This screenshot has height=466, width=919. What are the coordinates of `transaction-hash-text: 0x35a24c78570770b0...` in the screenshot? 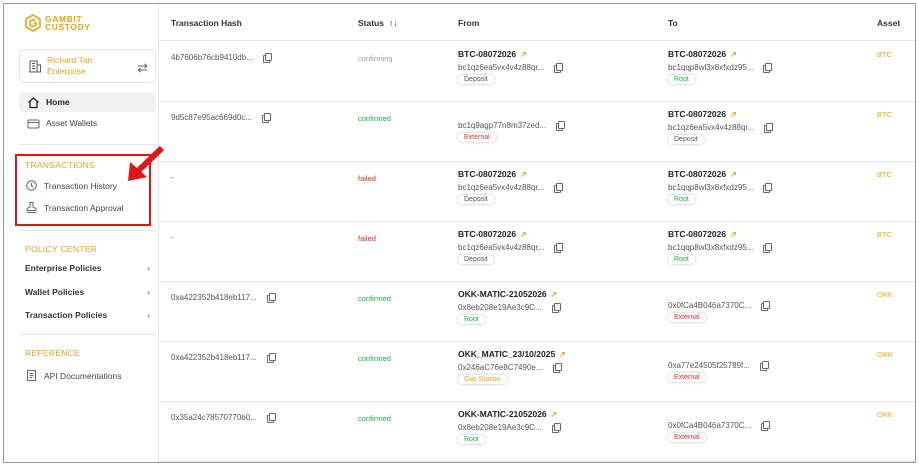 It's located at (214, 417).